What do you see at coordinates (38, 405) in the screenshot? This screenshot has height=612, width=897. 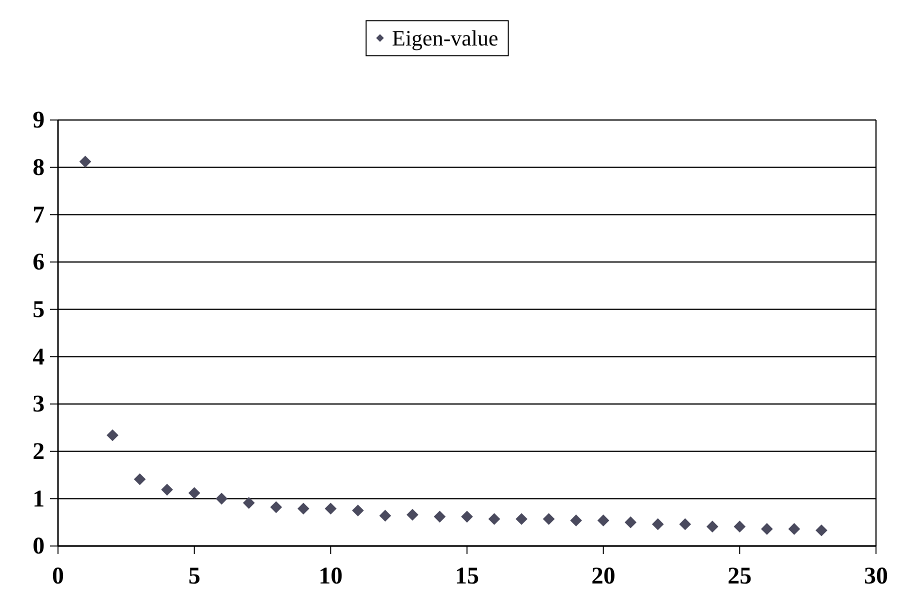 I see `y-tick-label: 3` at bounding box center [38, 405].